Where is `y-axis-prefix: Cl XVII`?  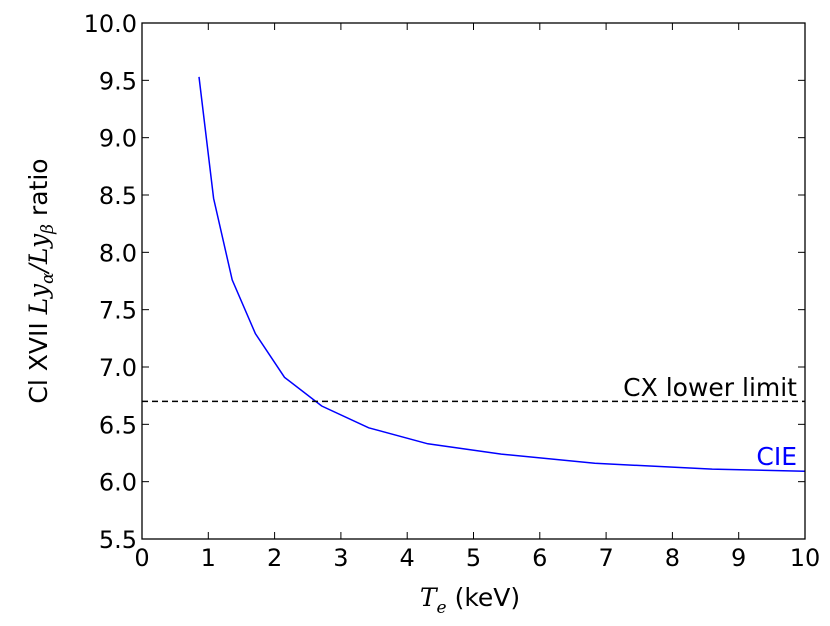
y-axis-prefix: Cl XVII is located at coordinates (38, 358).